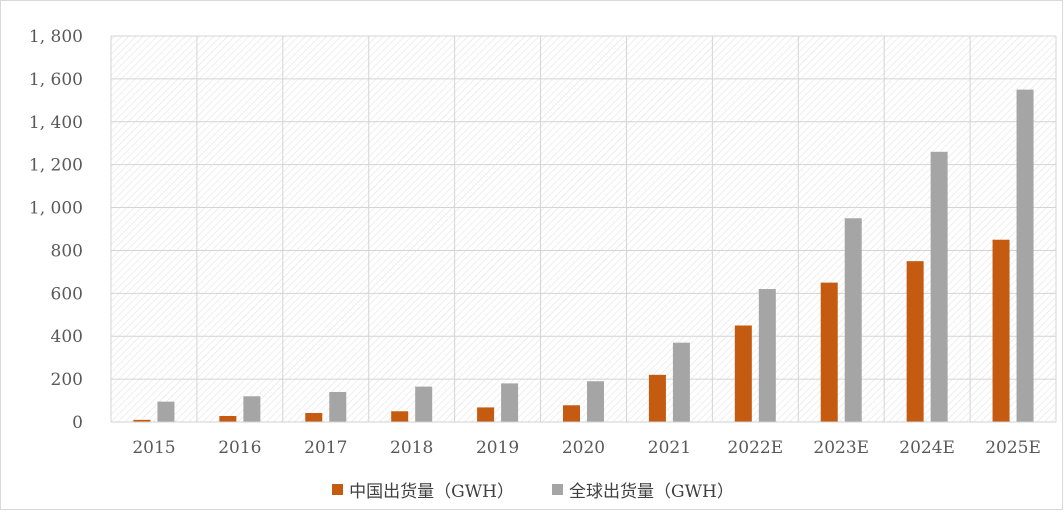 Image resolution: width=1064 pixels, height=512 pixels. What do you see at coordinates (56, 37) in the screenshot?
I see `y-tick-label: 1, 800` at bounding box center [56, 37].